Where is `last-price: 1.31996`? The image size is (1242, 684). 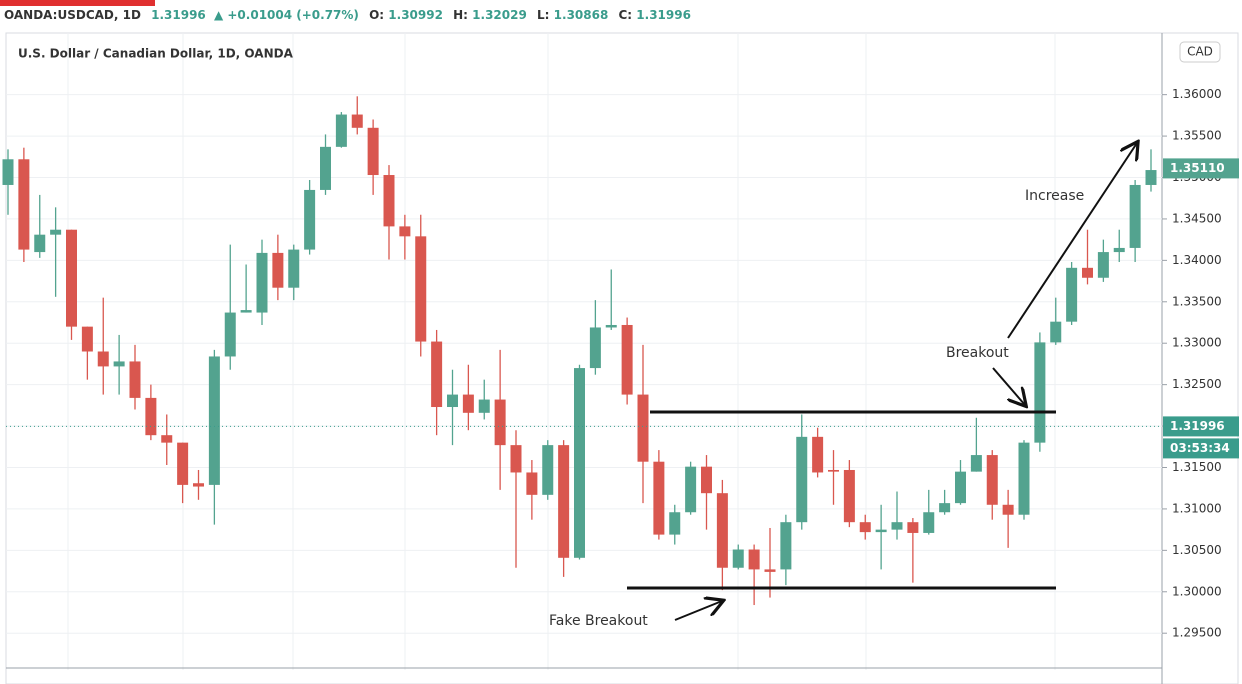
last-price: 1.31996 is located at coordinates (178, 15).